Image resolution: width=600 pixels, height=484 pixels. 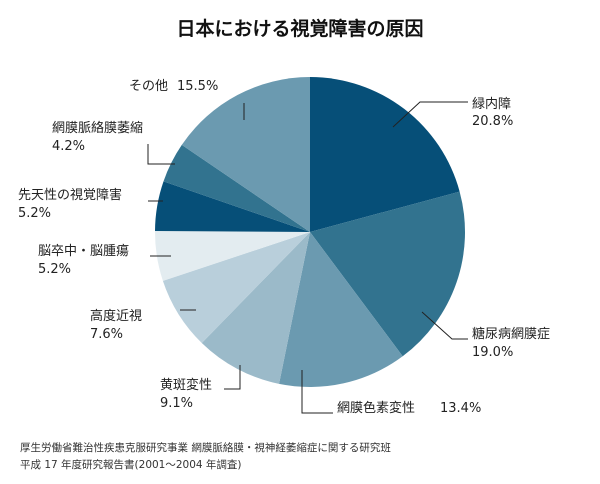 What do you see at coordinates (70, 195) in the screenshot?
I see `slice-name-6: 先天性の視覚障害` at bounding box center [70, 195].